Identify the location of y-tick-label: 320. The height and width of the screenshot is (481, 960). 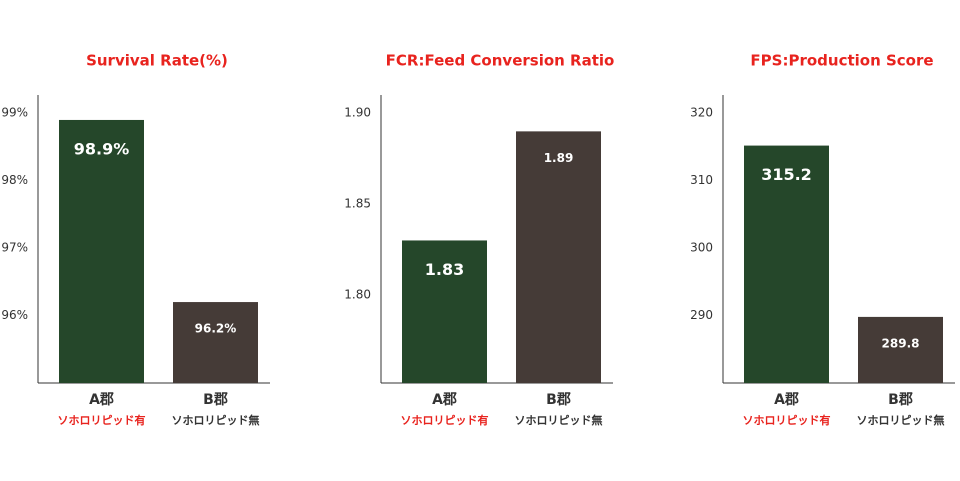
(701, 113).